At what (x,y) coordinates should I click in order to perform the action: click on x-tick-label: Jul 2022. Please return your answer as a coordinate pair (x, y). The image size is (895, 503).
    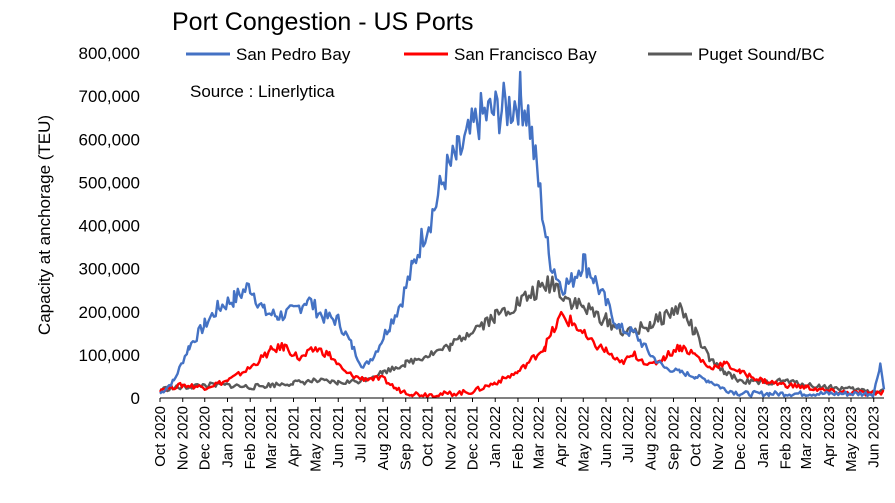
    Looking at the image, I should click on (628, 434).